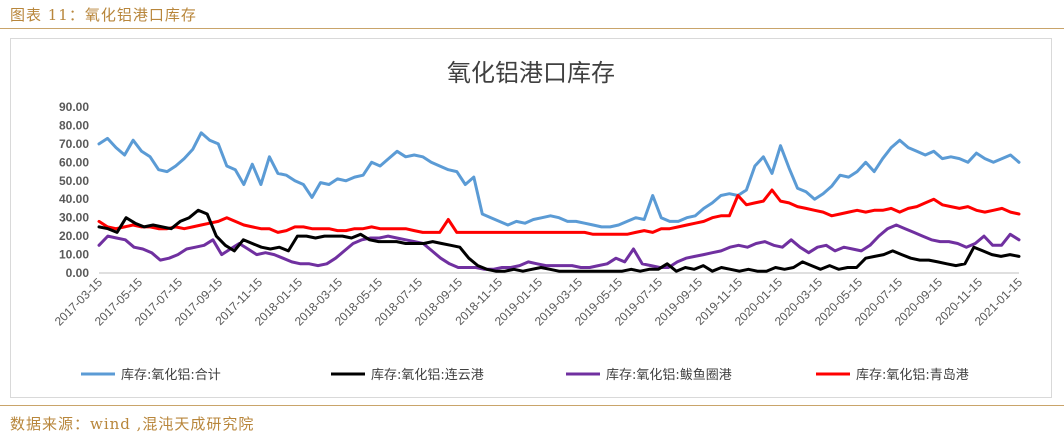 This screenshot has height=437, width=1064. I want to click on figure-caption: 图表 11：氧化铝港口库存, so click(103, 15).